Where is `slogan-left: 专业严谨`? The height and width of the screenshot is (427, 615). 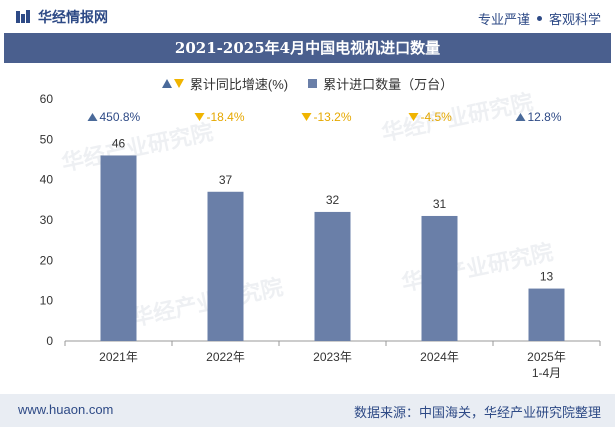
slogan-left: 专业严谨 is located at coordinates (503, 19).